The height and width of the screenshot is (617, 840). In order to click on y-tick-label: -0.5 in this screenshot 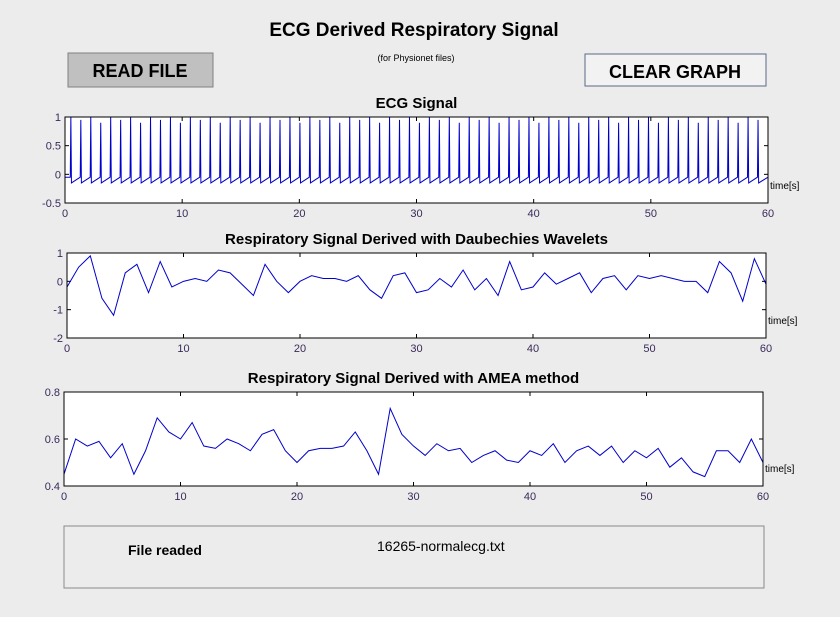, I will do `click(51, 204)`.